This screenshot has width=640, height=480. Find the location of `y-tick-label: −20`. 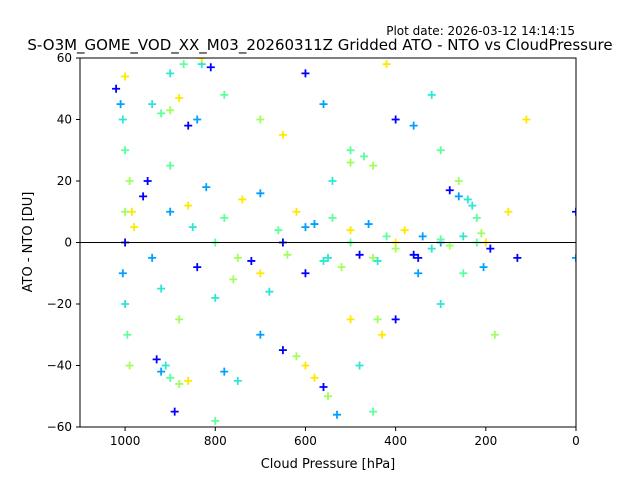

y-tick-label: −20 is located at coordinates (59, 304).